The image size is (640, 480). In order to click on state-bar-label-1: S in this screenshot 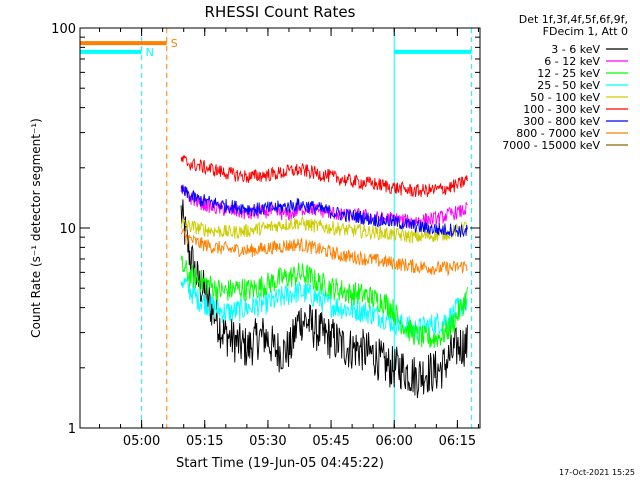, I will do `click(174, 43)`.